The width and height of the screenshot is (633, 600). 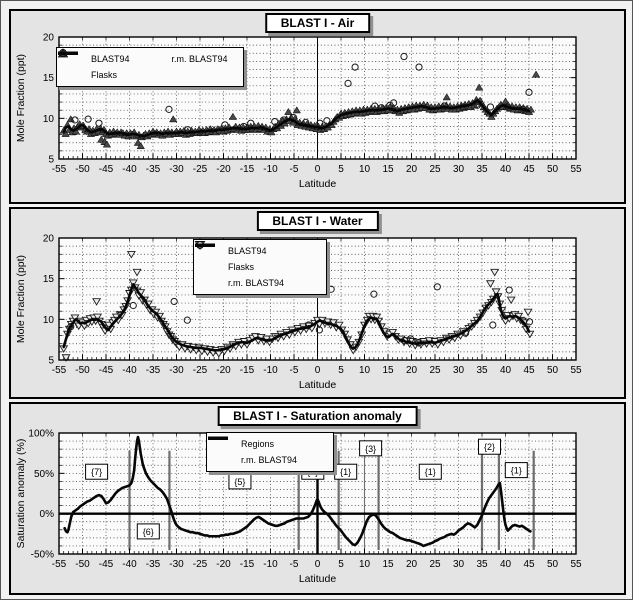 What do you see at coordinates (247, 251) in the screenshot?
I see `legend-label-blast94: BLAST94` at bounding box center [247, 251].